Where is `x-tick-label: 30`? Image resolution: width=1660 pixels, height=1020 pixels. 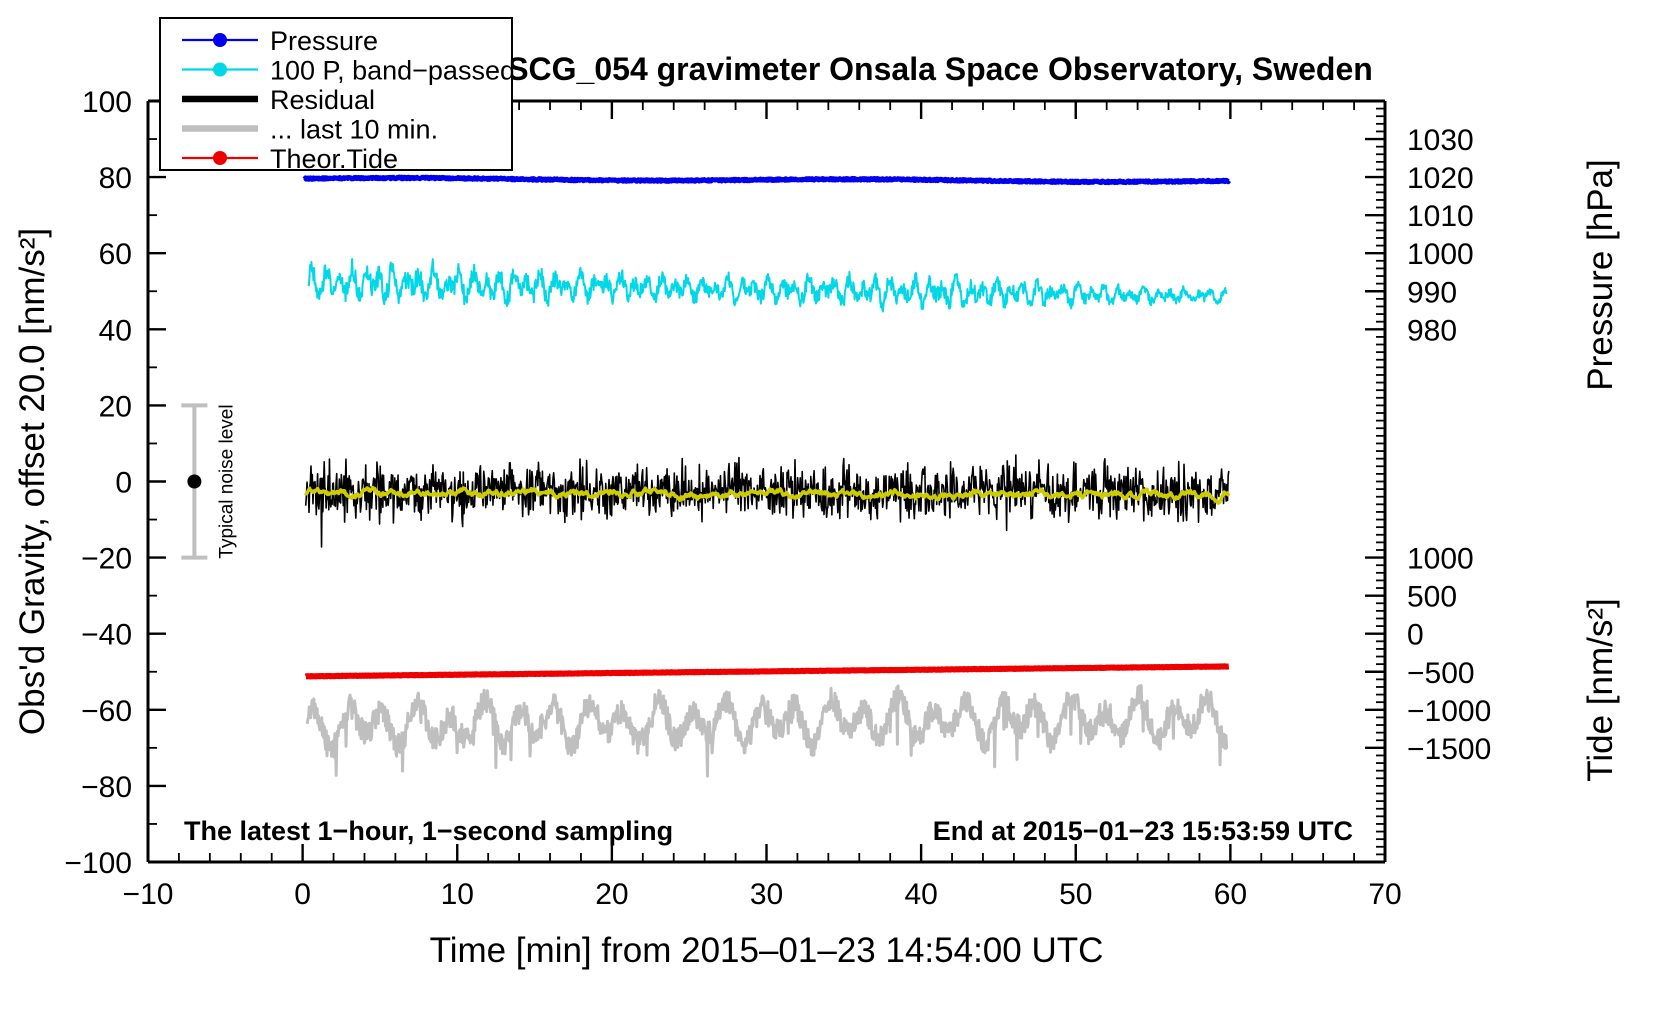
x-tick-label: 30 is located at coordinates (766, 894).